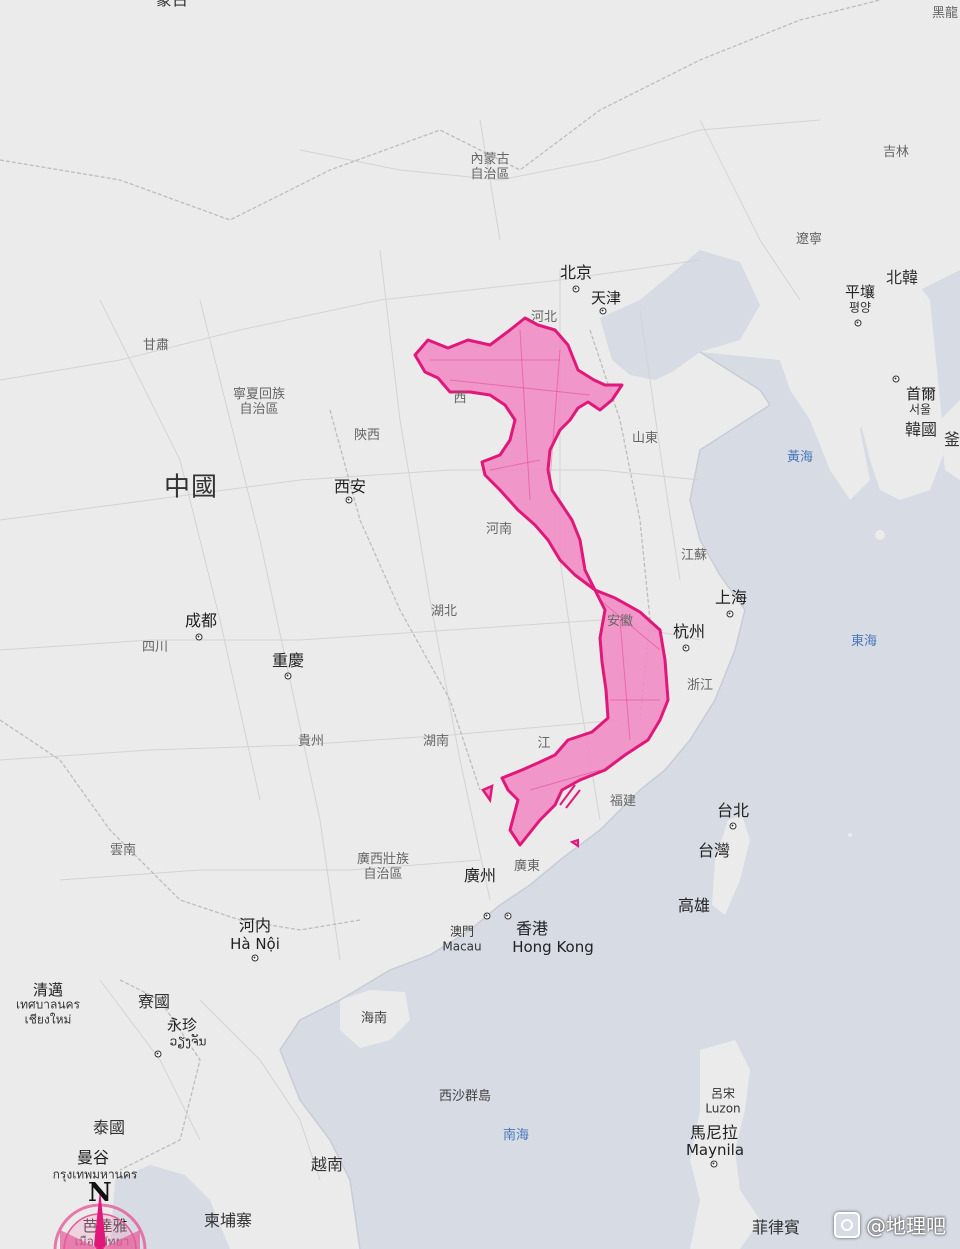 Image resolution: width=960 pixels, height=1249 pixels. I want to click on label-taipei: 台北, so click(733, 811).